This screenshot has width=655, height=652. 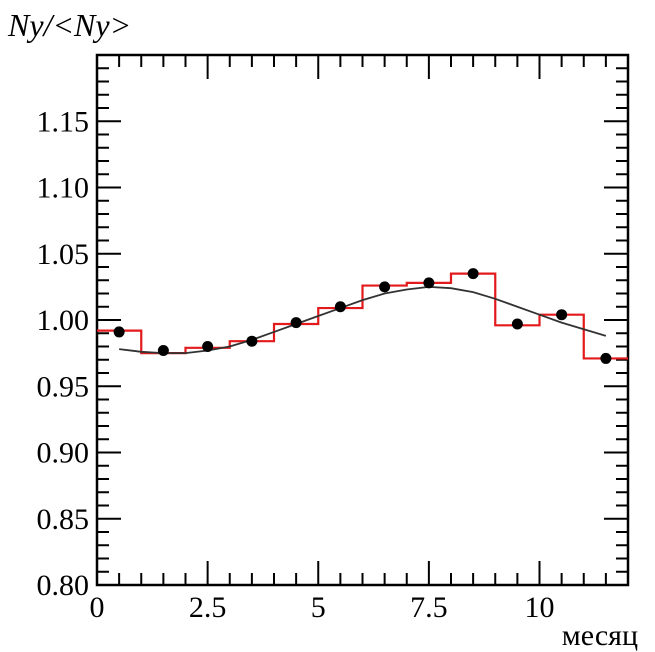 I want to click on x-tick-label: 2.5, so click(x=208, y=607).